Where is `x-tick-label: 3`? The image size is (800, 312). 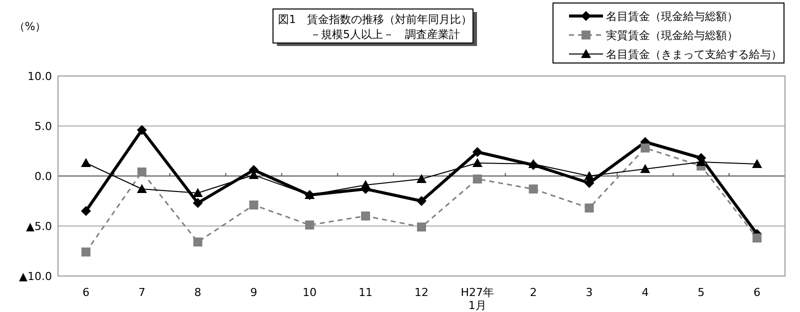
x-tick-label: 3 is located at coordinates (589, 292).